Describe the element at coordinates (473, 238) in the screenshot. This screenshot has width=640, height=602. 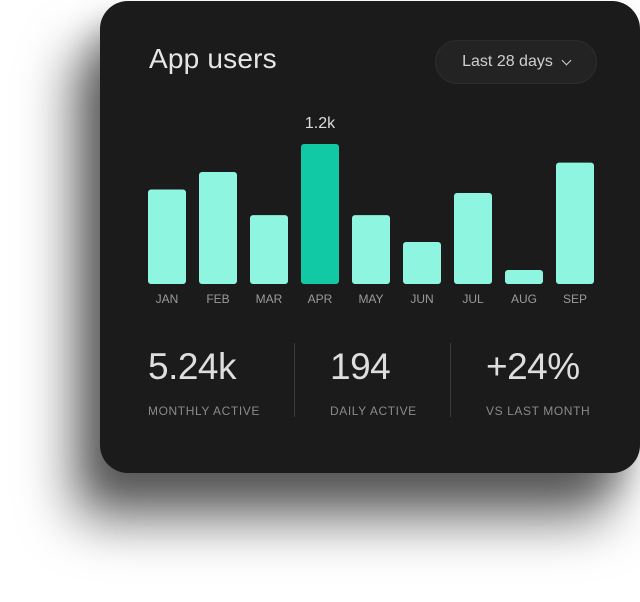
I see `bar-jul` at that location.